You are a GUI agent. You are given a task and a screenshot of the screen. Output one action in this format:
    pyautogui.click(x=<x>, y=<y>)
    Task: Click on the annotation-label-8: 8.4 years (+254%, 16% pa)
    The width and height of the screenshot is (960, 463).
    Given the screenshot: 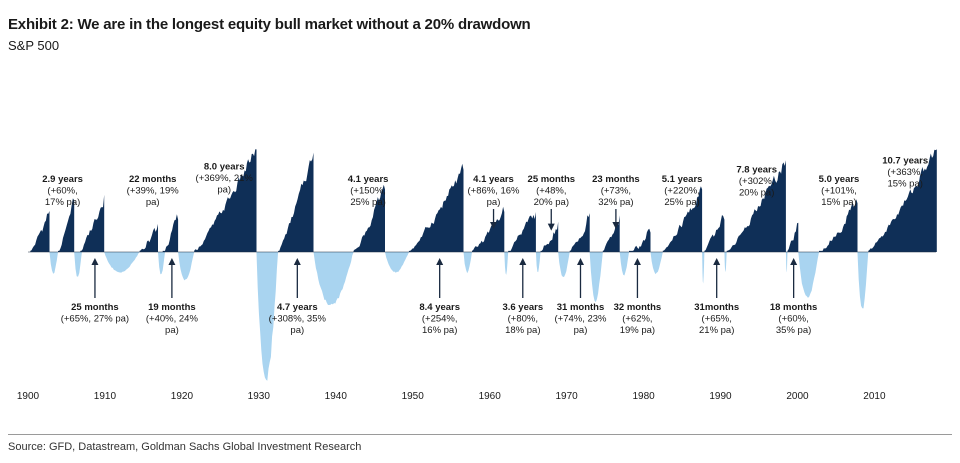 What is the action you would take?
    pyautogui.click(x=439, y=319)
    